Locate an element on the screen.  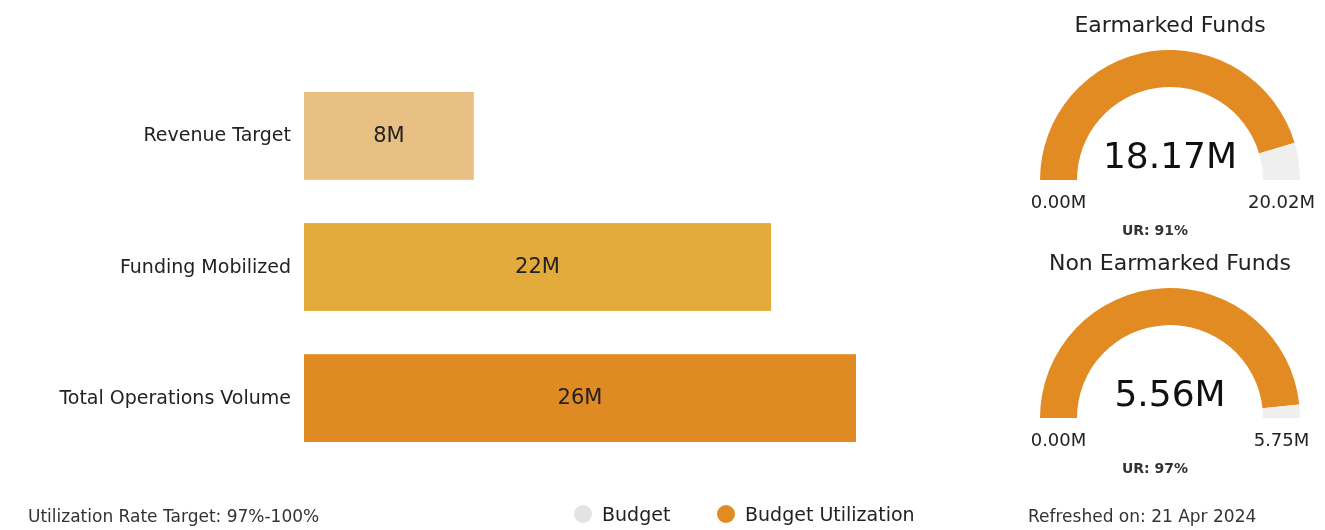
data-label: 18.17M is located at coordinates (1170, 155).